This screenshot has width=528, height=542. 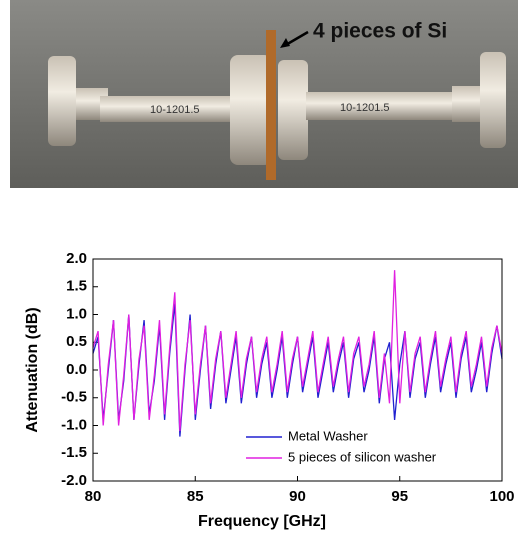 I want to click on y-tick-label: 1.0, so click(x=76, y=313).